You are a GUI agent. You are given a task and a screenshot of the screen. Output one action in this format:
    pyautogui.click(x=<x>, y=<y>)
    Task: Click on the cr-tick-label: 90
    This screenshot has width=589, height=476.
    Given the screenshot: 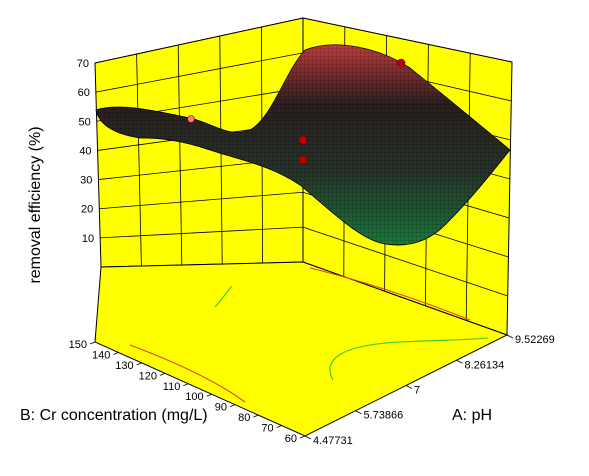 What is the action you would take?
    pyautogui.click(x=221, y=408)
    